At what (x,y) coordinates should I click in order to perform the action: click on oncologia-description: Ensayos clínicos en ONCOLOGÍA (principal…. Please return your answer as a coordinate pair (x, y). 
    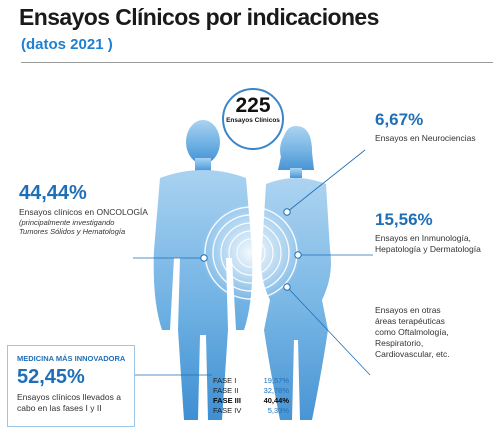
    Looking at the image, I should click on (109, 221).